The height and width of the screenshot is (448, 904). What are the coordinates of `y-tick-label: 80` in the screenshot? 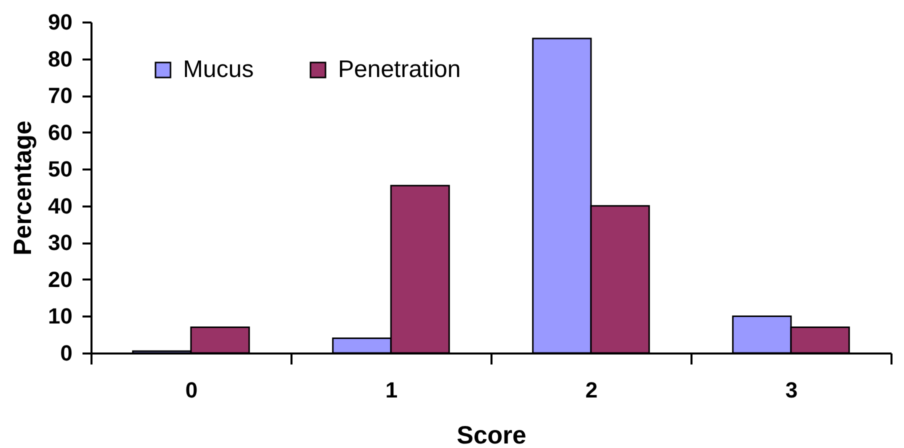 It's located at (60, 59).